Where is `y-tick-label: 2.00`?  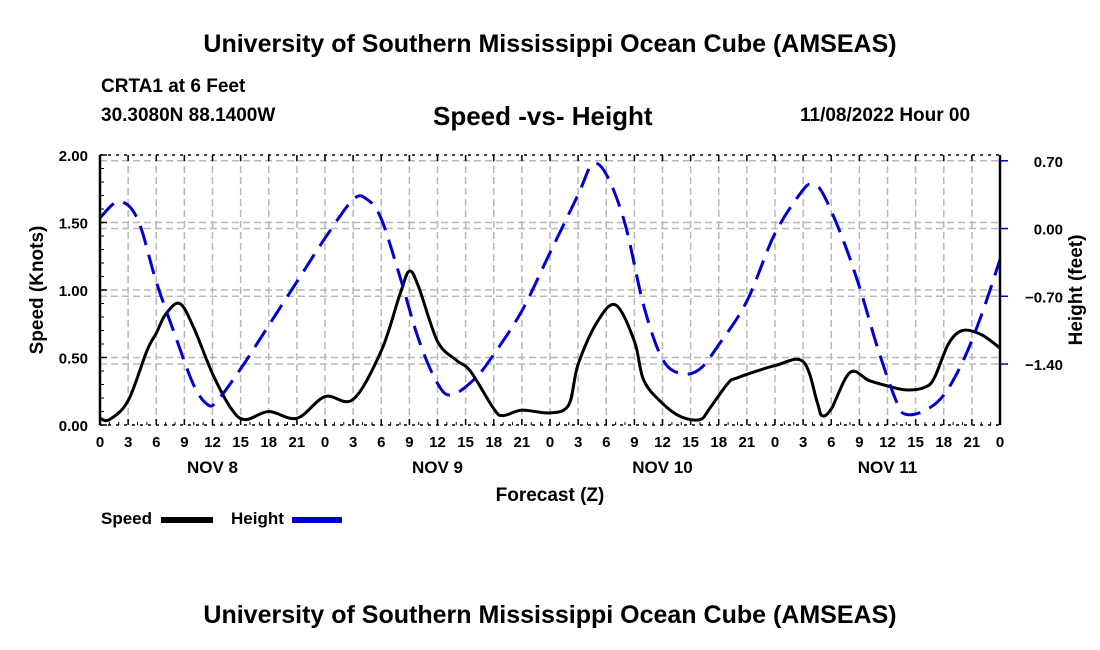
y-tick-label: 2.00 is located at coordinates (73, 156).